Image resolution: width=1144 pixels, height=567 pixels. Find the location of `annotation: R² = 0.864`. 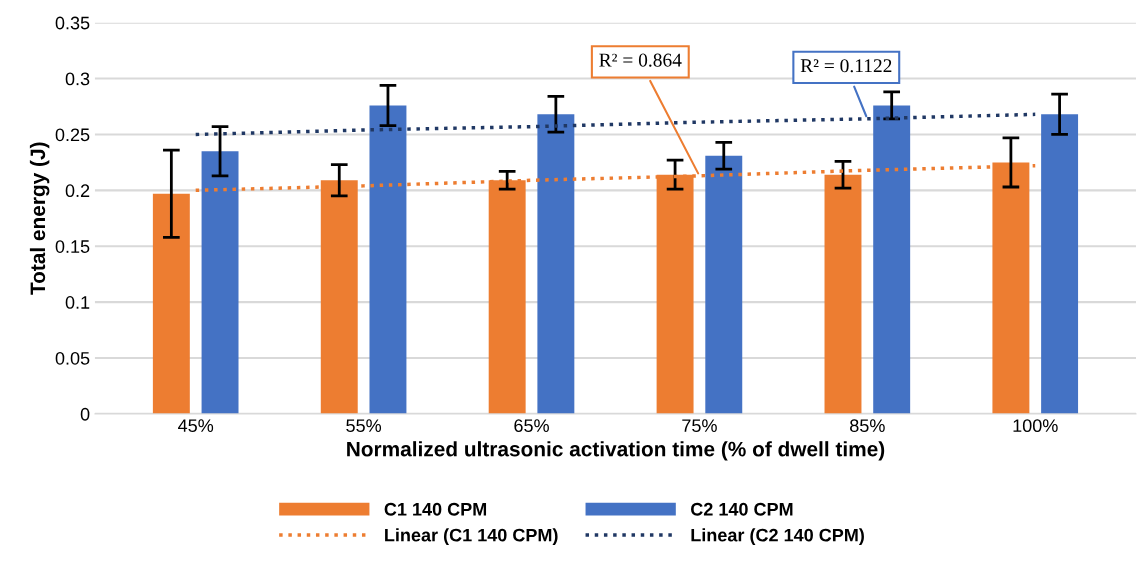

annotation: R² = 0.864 is located at coordinates (640, 60).